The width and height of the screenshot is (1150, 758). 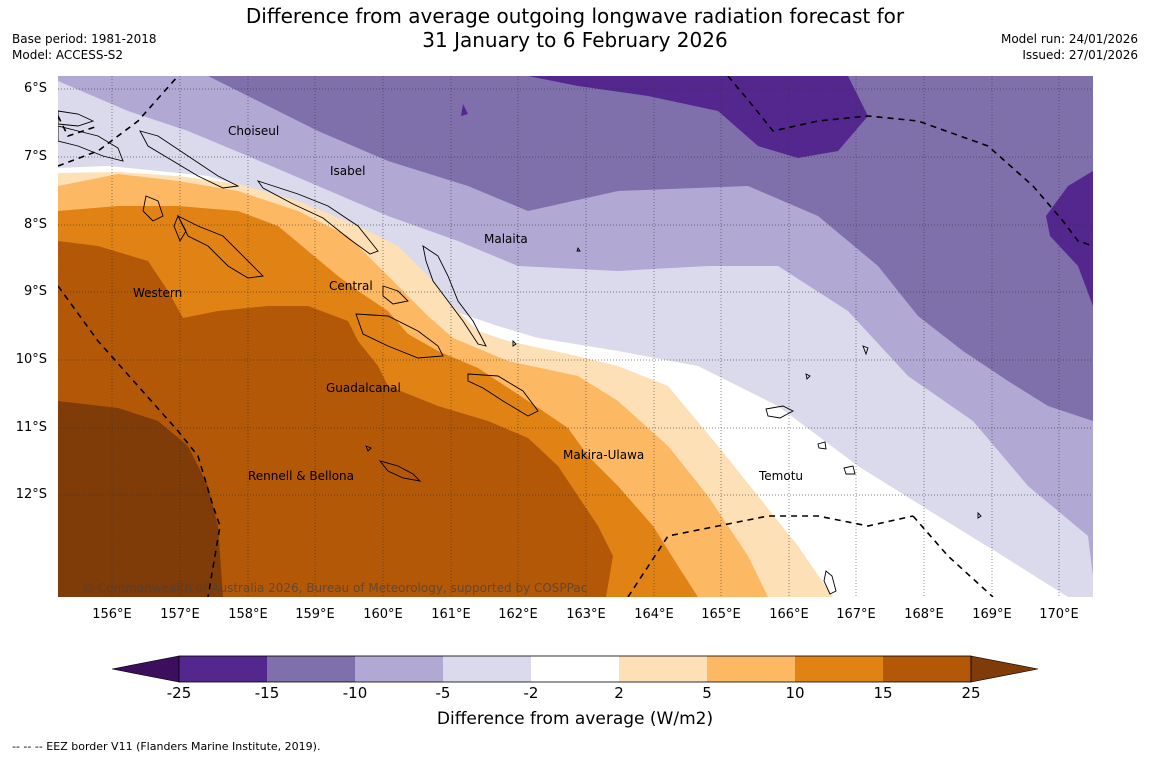 What do you see at coordinates (180, 228) in the screenshot?
I see `island-ranongga` at bounding box center [180, 228].